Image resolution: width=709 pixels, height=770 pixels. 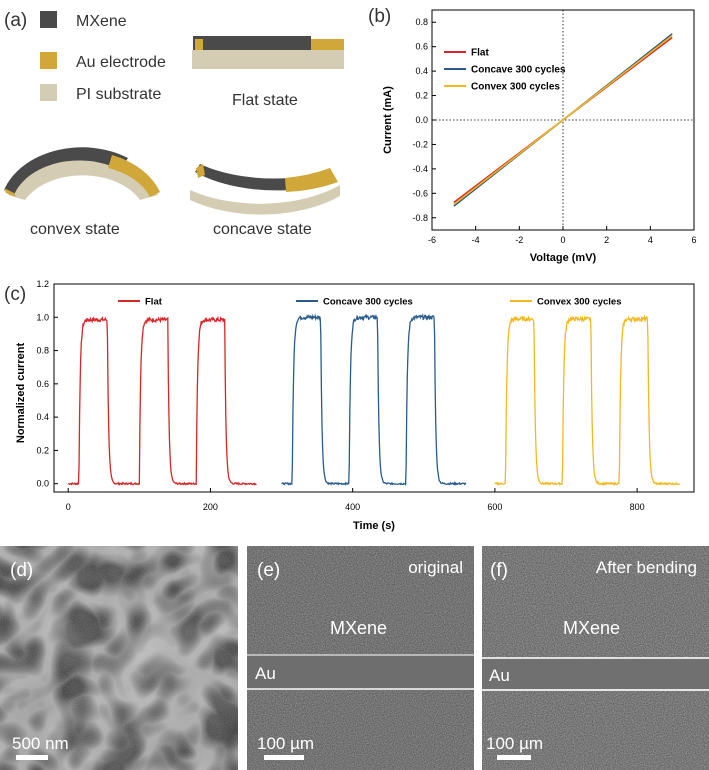 What do you see at coordinates (42, 317) in the screenshot?
I see `response-y-tick-label: 1.0` at bounding box center [42, 317].